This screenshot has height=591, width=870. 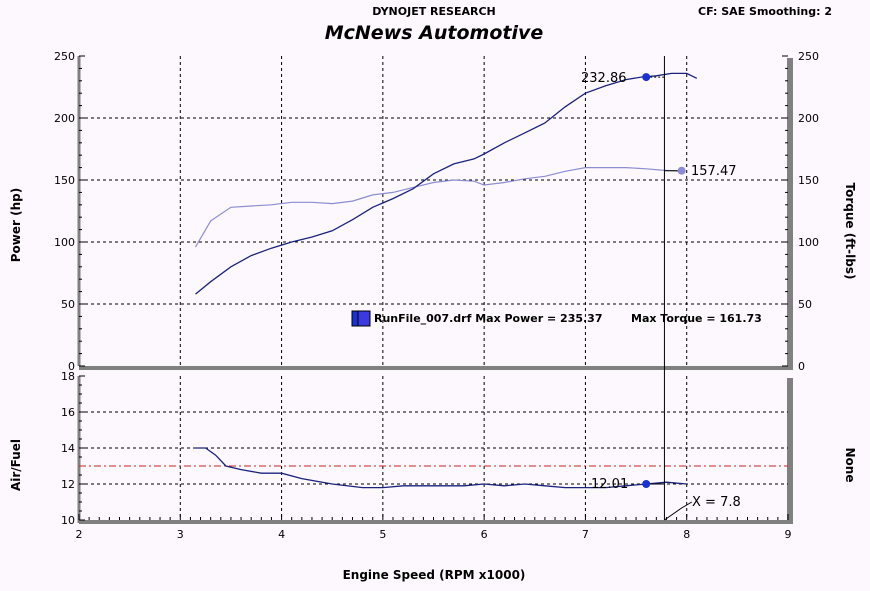 I want to click on legend-entry: RunFile_007.drf Max Power = 235.37, so click(x=488, y=318).